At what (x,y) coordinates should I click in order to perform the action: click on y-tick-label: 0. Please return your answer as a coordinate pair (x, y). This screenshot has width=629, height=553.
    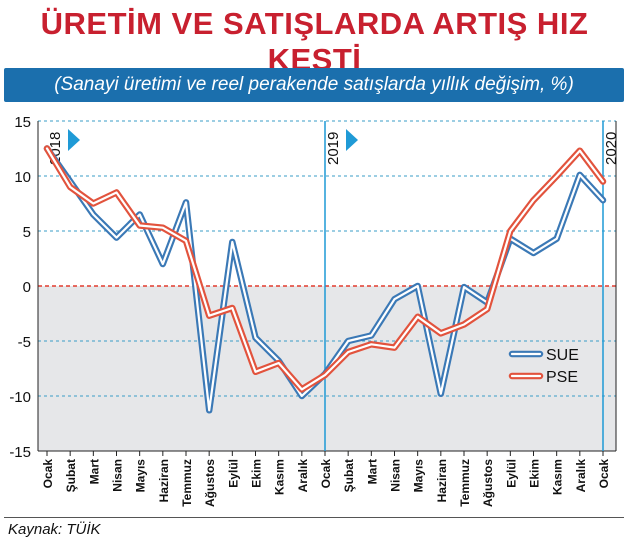
    Looking at the image, I should click on (27, 287).